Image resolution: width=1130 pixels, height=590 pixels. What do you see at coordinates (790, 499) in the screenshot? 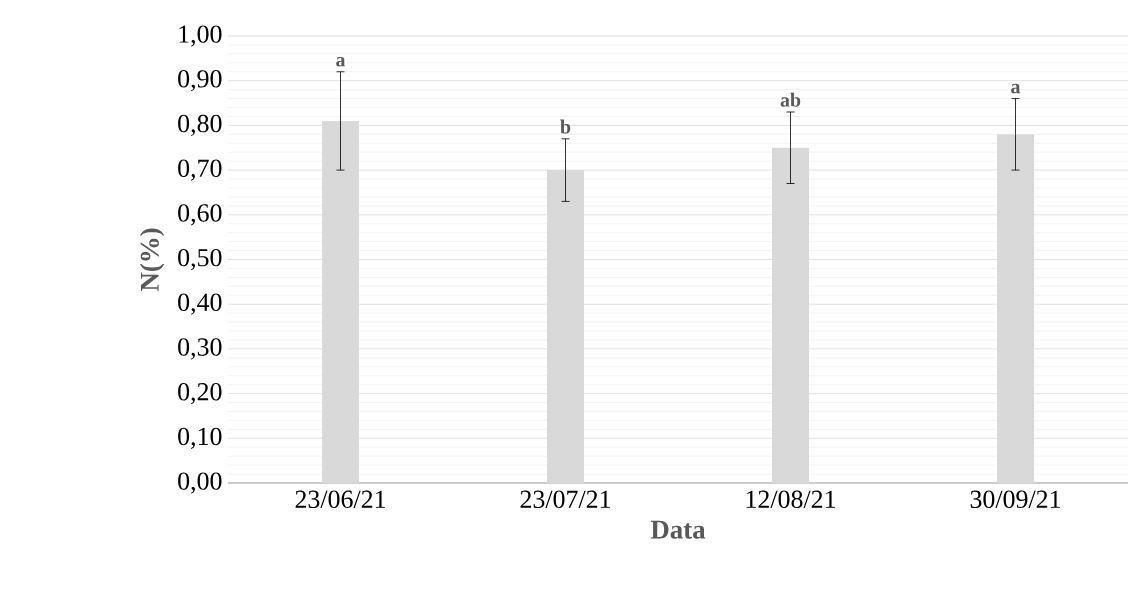
I see `x-tick-label: 12/08/21` at bounding box center [790, 499].